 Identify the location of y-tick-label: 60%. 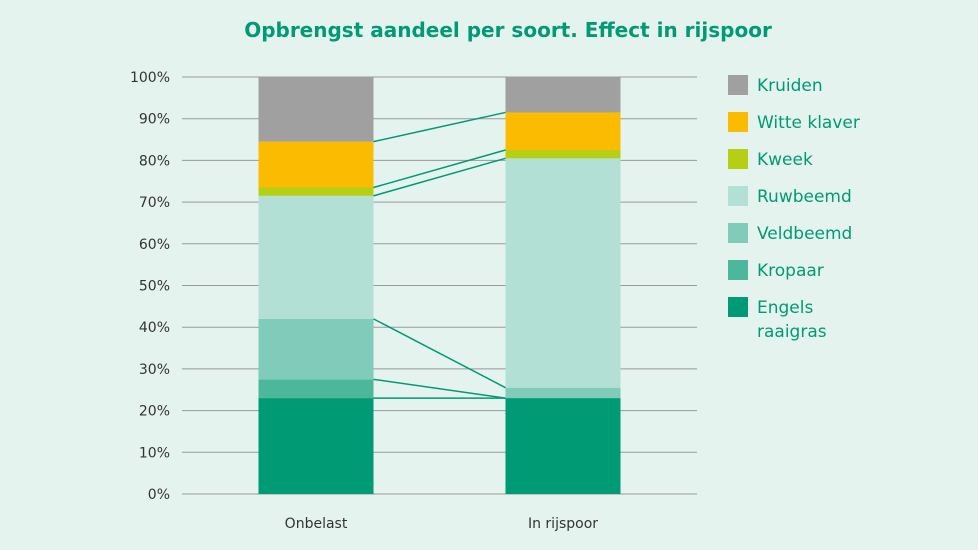
(154, 245).